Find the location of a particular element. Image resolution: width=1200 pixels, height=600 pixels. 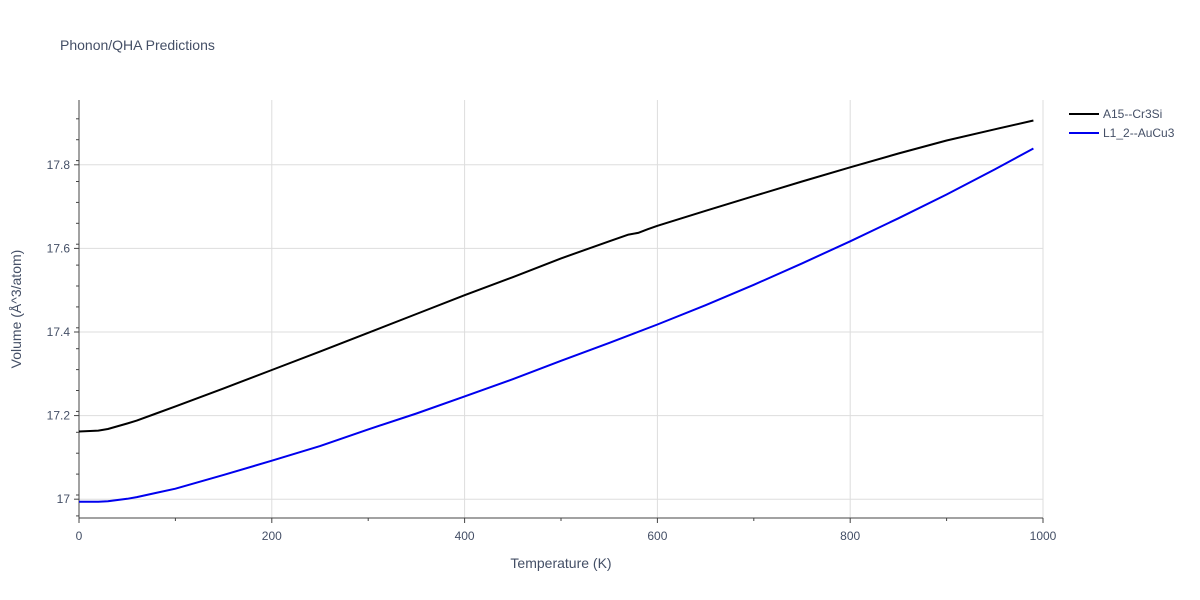

legend-label: A15--Cr3Si is located at coordinates (1132, 114).